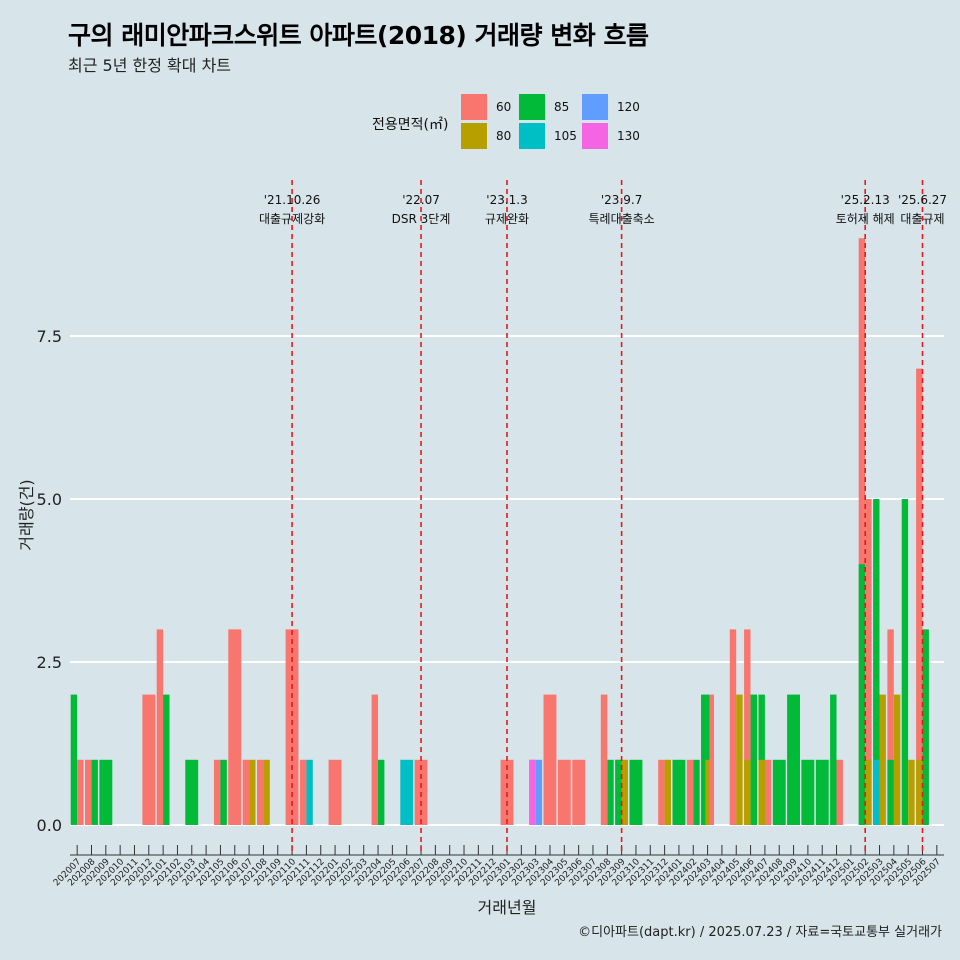 Image resolution: width=960 pixels, height=960 pixels. What do you see at coordinates (562, 107) in the screenshot?
I see `legend-label-85: 85` at bounding box center [562, 107].